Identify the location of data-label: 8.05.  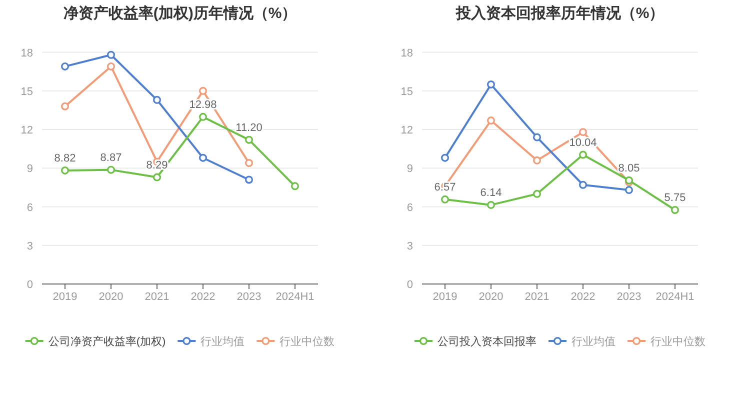
(629, 168).